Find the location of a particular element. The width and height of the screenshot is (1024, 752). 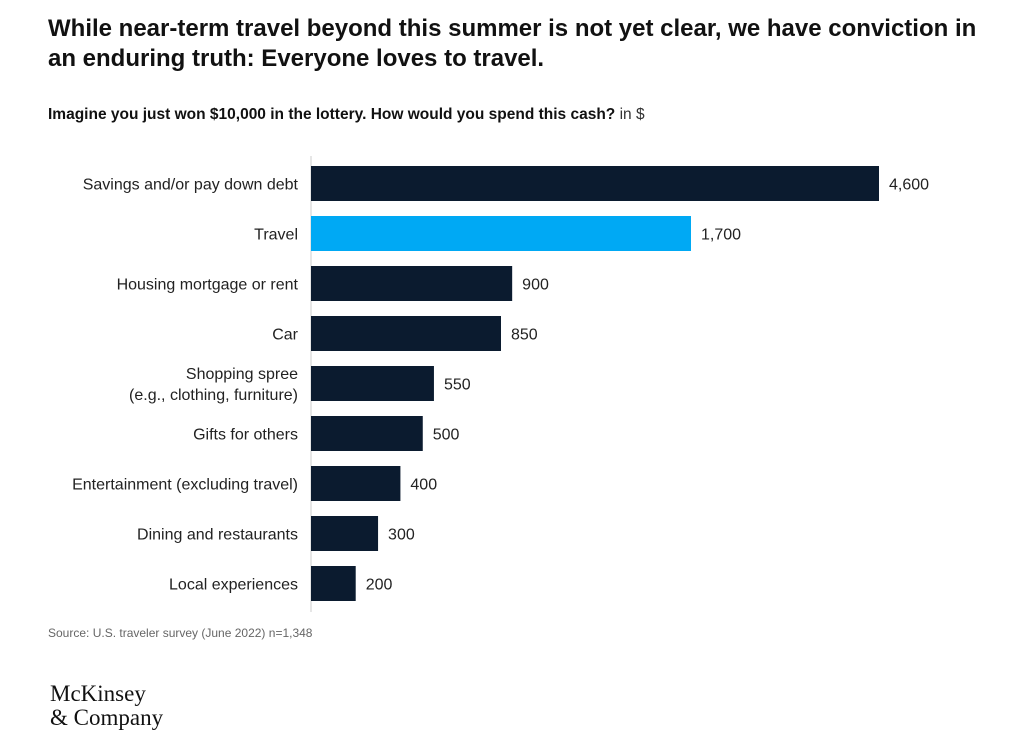

value-label-2: 900 is located at coordinates (535, 285).